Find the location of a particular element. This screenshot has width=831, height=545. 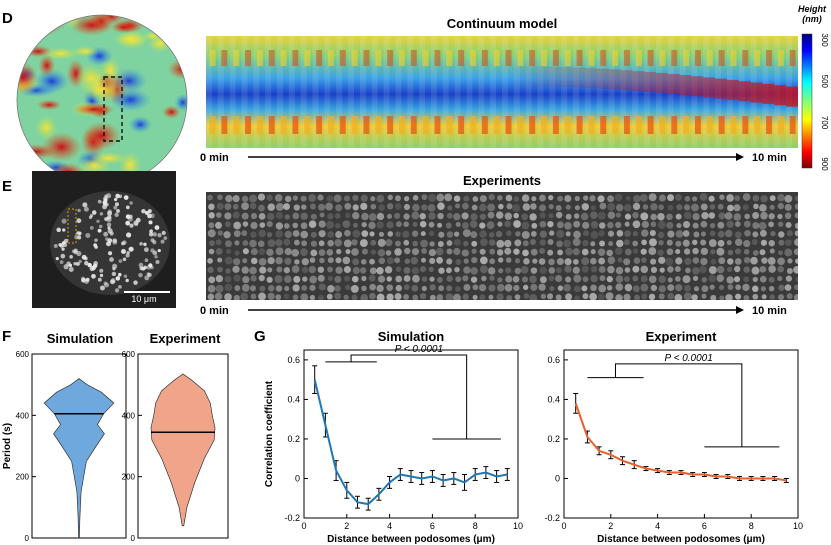

heightmap-blob is located at coordinates (124, 27).